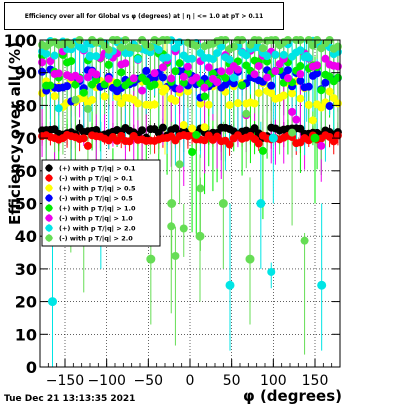 Image resolution: width=400 pixels, height=409 pixels. I want to click on timestamp: Tue Dec 21 13:13:35 2021, so click(70, 399).